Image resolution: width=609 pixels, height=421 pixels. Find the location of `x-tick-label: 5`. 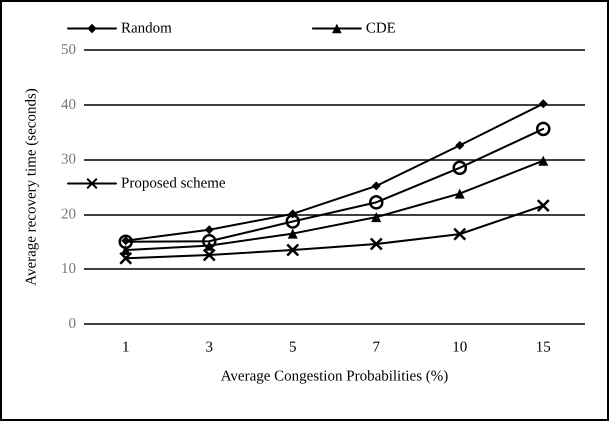

x-tick-label: 5 is located at coordinates (292, 348).